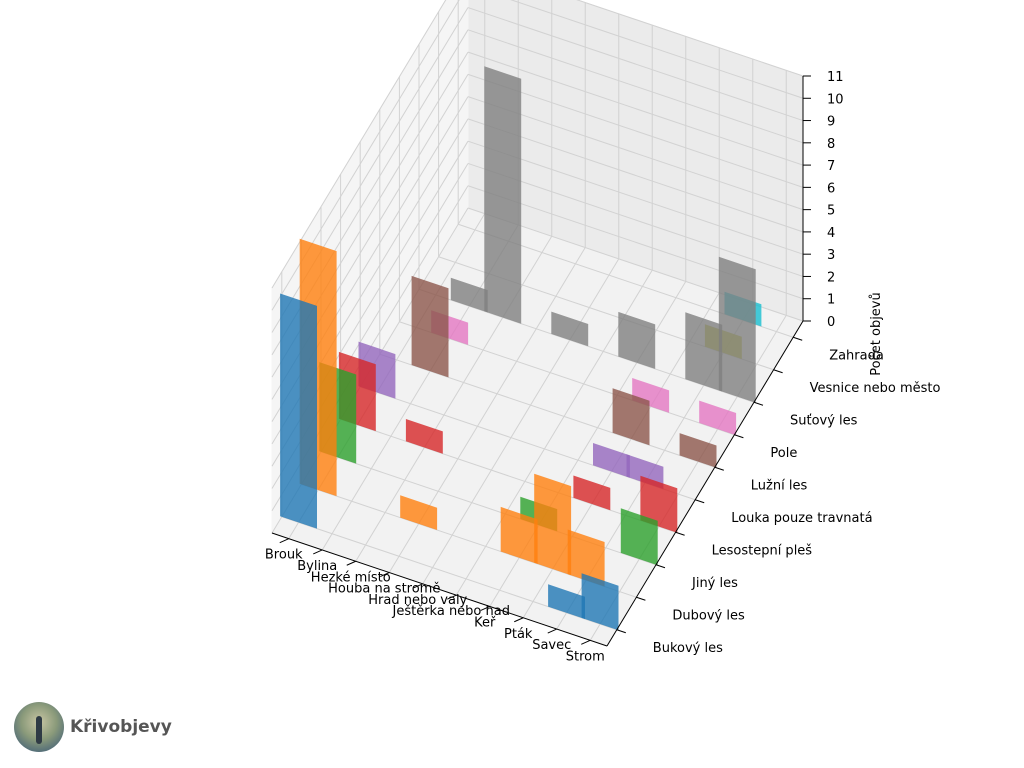 The width and height of the screenshot is (1024, 768). I want to click on brand-logo: Křivobjevy, so click(93, 727).